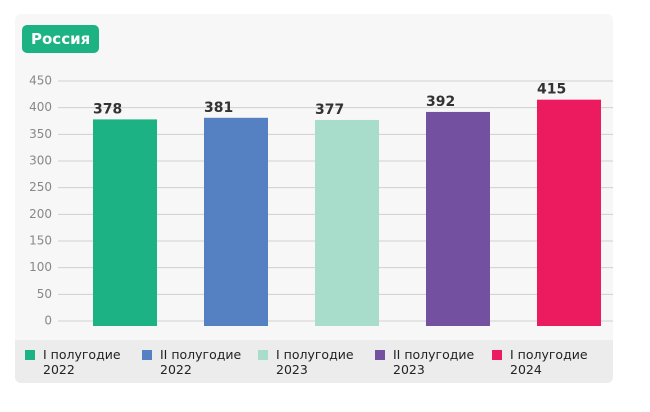  What do you see at coordinates (440, 102) in the screenshot?
I see `value-label: 392` at bounding box center [440, 102].